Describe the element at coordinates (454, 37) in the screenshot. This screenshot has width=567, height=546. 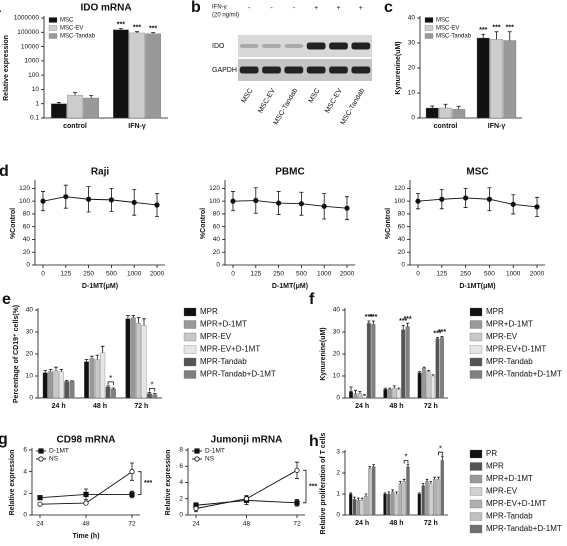
I see `legend-label: MSC-Tandab` at that location.